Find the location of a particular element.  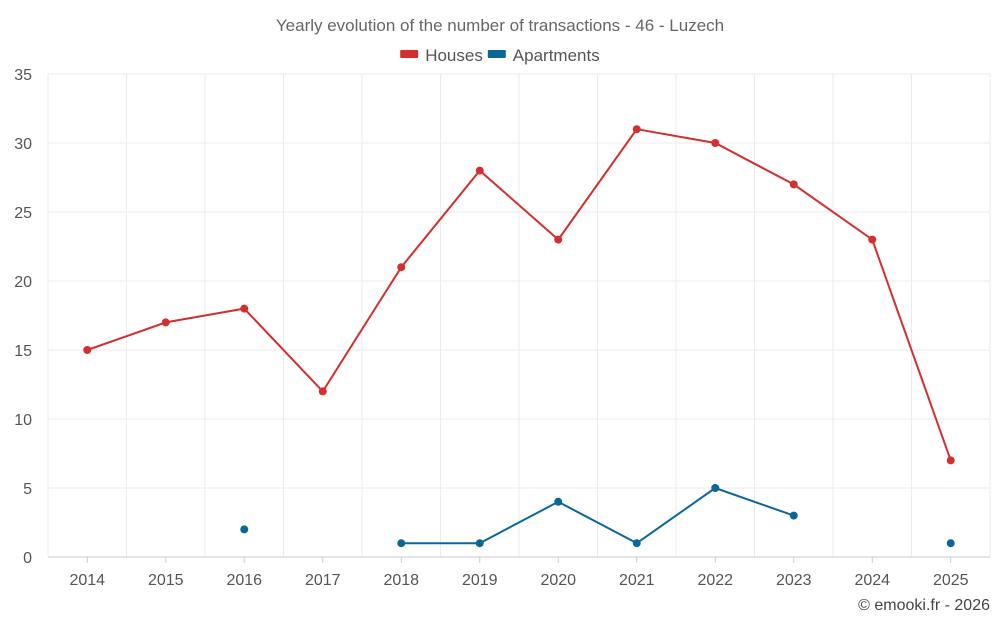

series-apartments is located at coordinates (597, 516).